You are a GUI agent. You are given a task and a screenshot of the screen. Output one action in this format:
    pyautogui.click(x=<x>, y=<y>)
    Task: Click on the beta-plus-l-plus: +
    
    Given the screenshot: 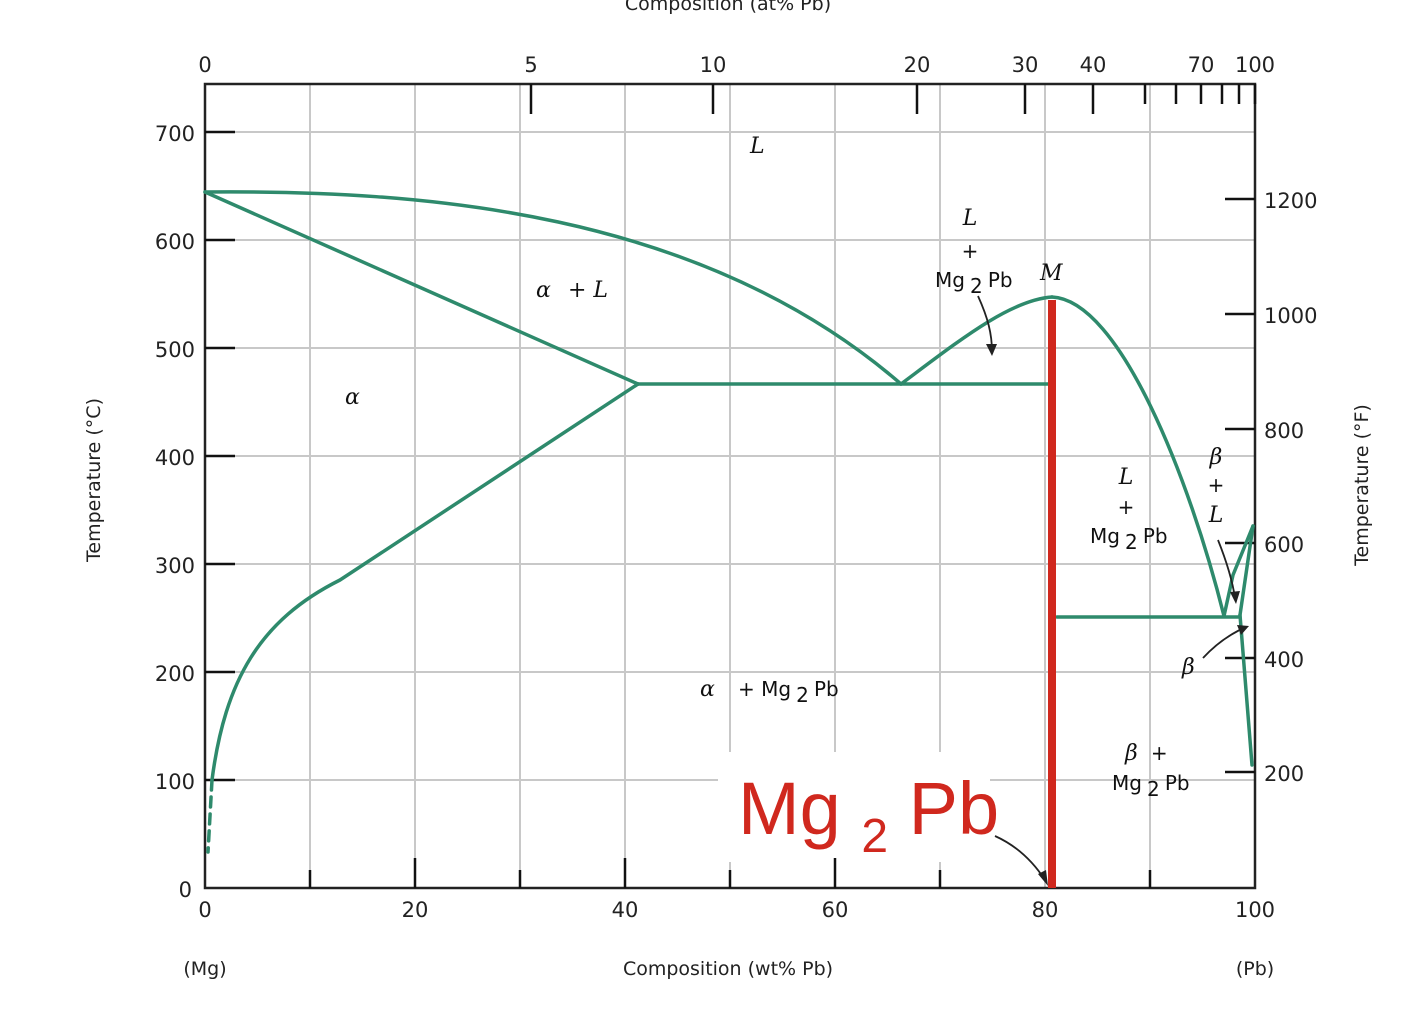 What is the action you would take?
    pyautogui.click(x=1216, y=485)
    